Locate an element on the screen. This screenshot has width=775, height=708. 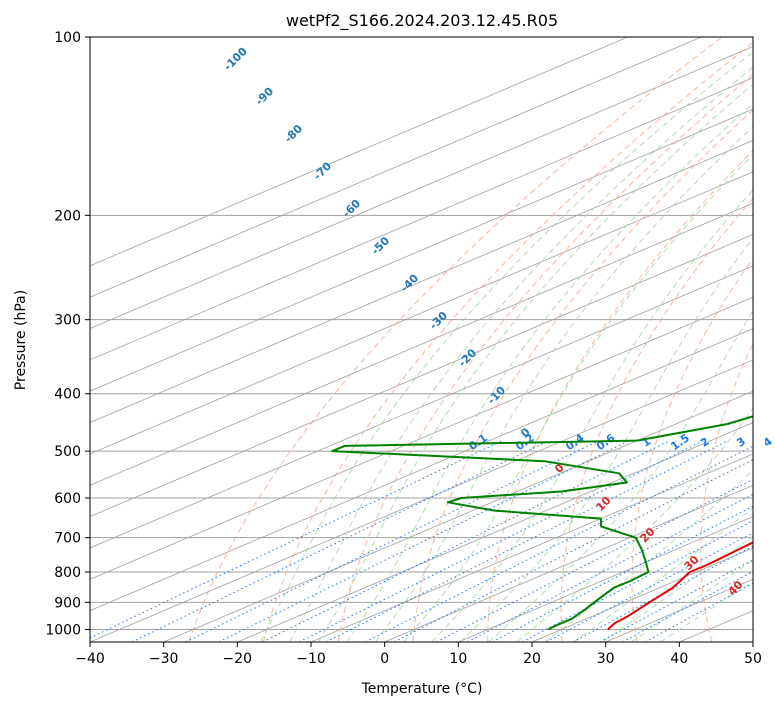
y-tick-label: 700 is located at coordinates (67, 539).